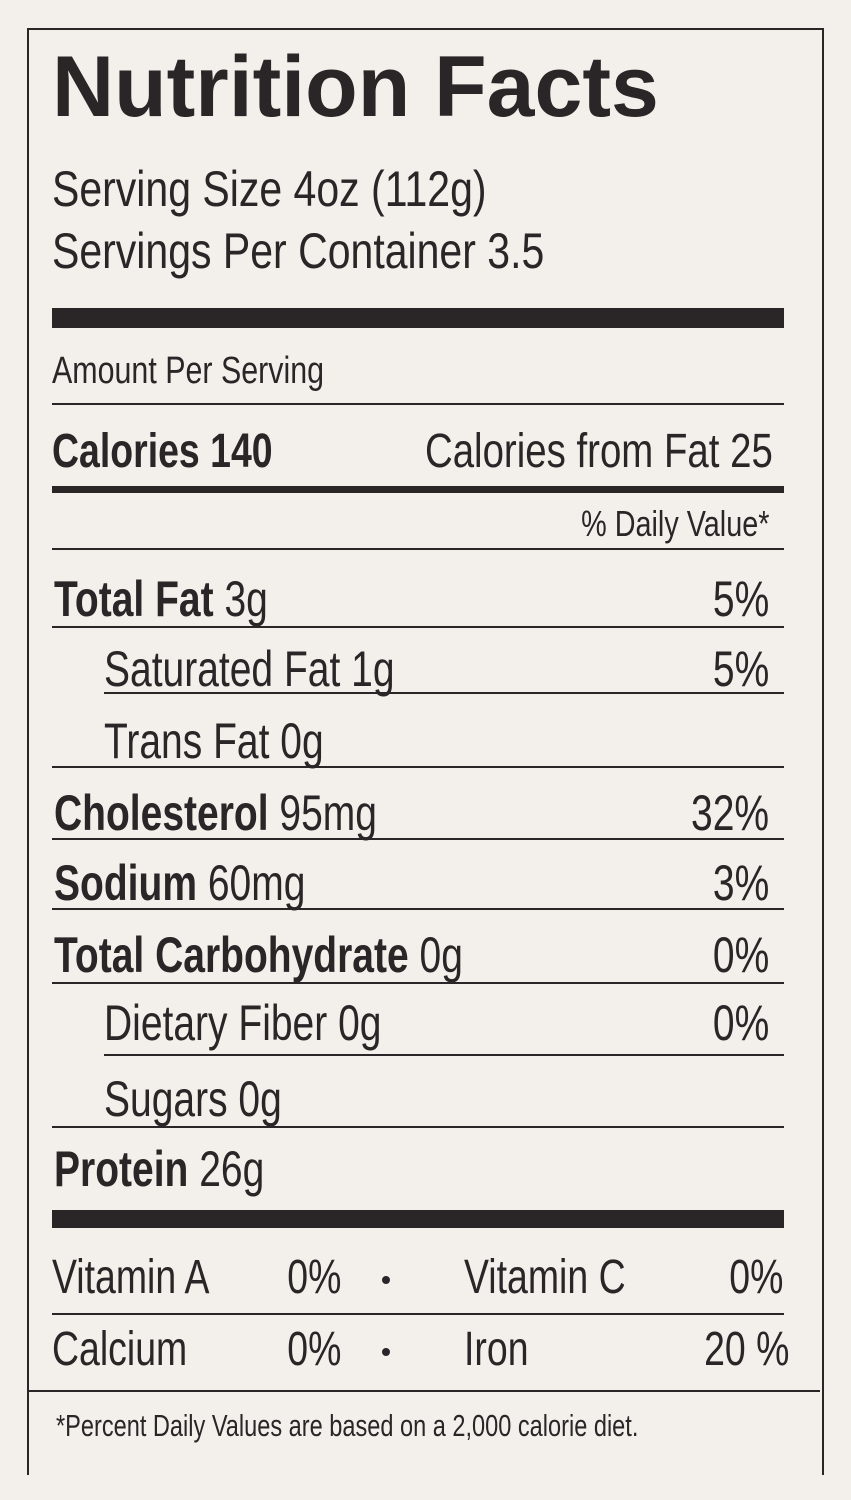 This screenshot has width=851, height=1500. I want to click on nutrient-row: Dietary Fiber 0g, so click(242, 1023).